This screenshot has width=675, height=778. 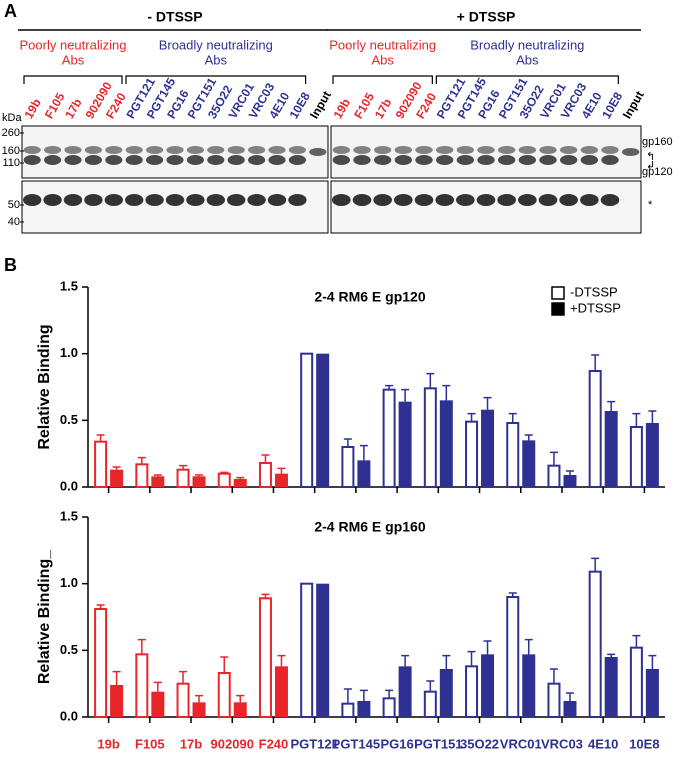 What do you see at coordinates (633, 105) in the screenshot?
I see `lane-label: Input` at bounding box center [633, 105].